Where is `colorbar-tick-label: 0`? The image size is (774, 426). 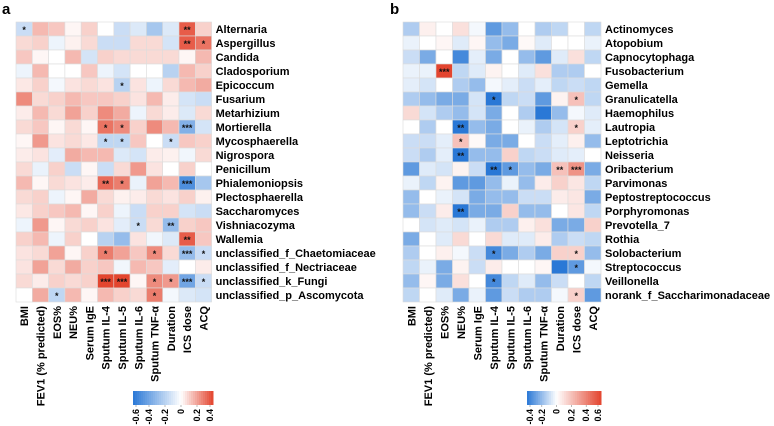
colorbar-tick-label: 0 is located at coordinates (181, 411).